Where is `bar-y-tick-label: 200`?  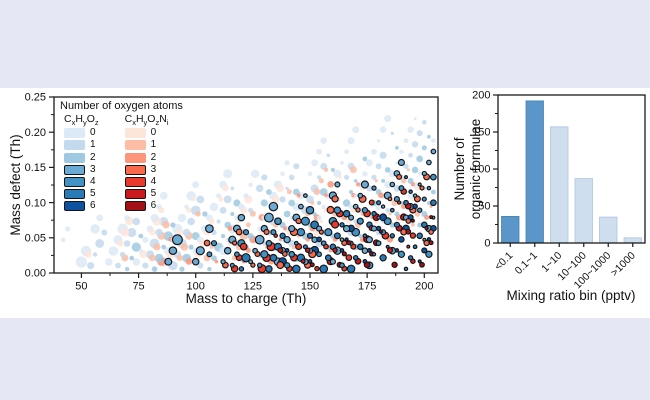 bar-y-tick-label: 200 is located at coordinates (481, 96).